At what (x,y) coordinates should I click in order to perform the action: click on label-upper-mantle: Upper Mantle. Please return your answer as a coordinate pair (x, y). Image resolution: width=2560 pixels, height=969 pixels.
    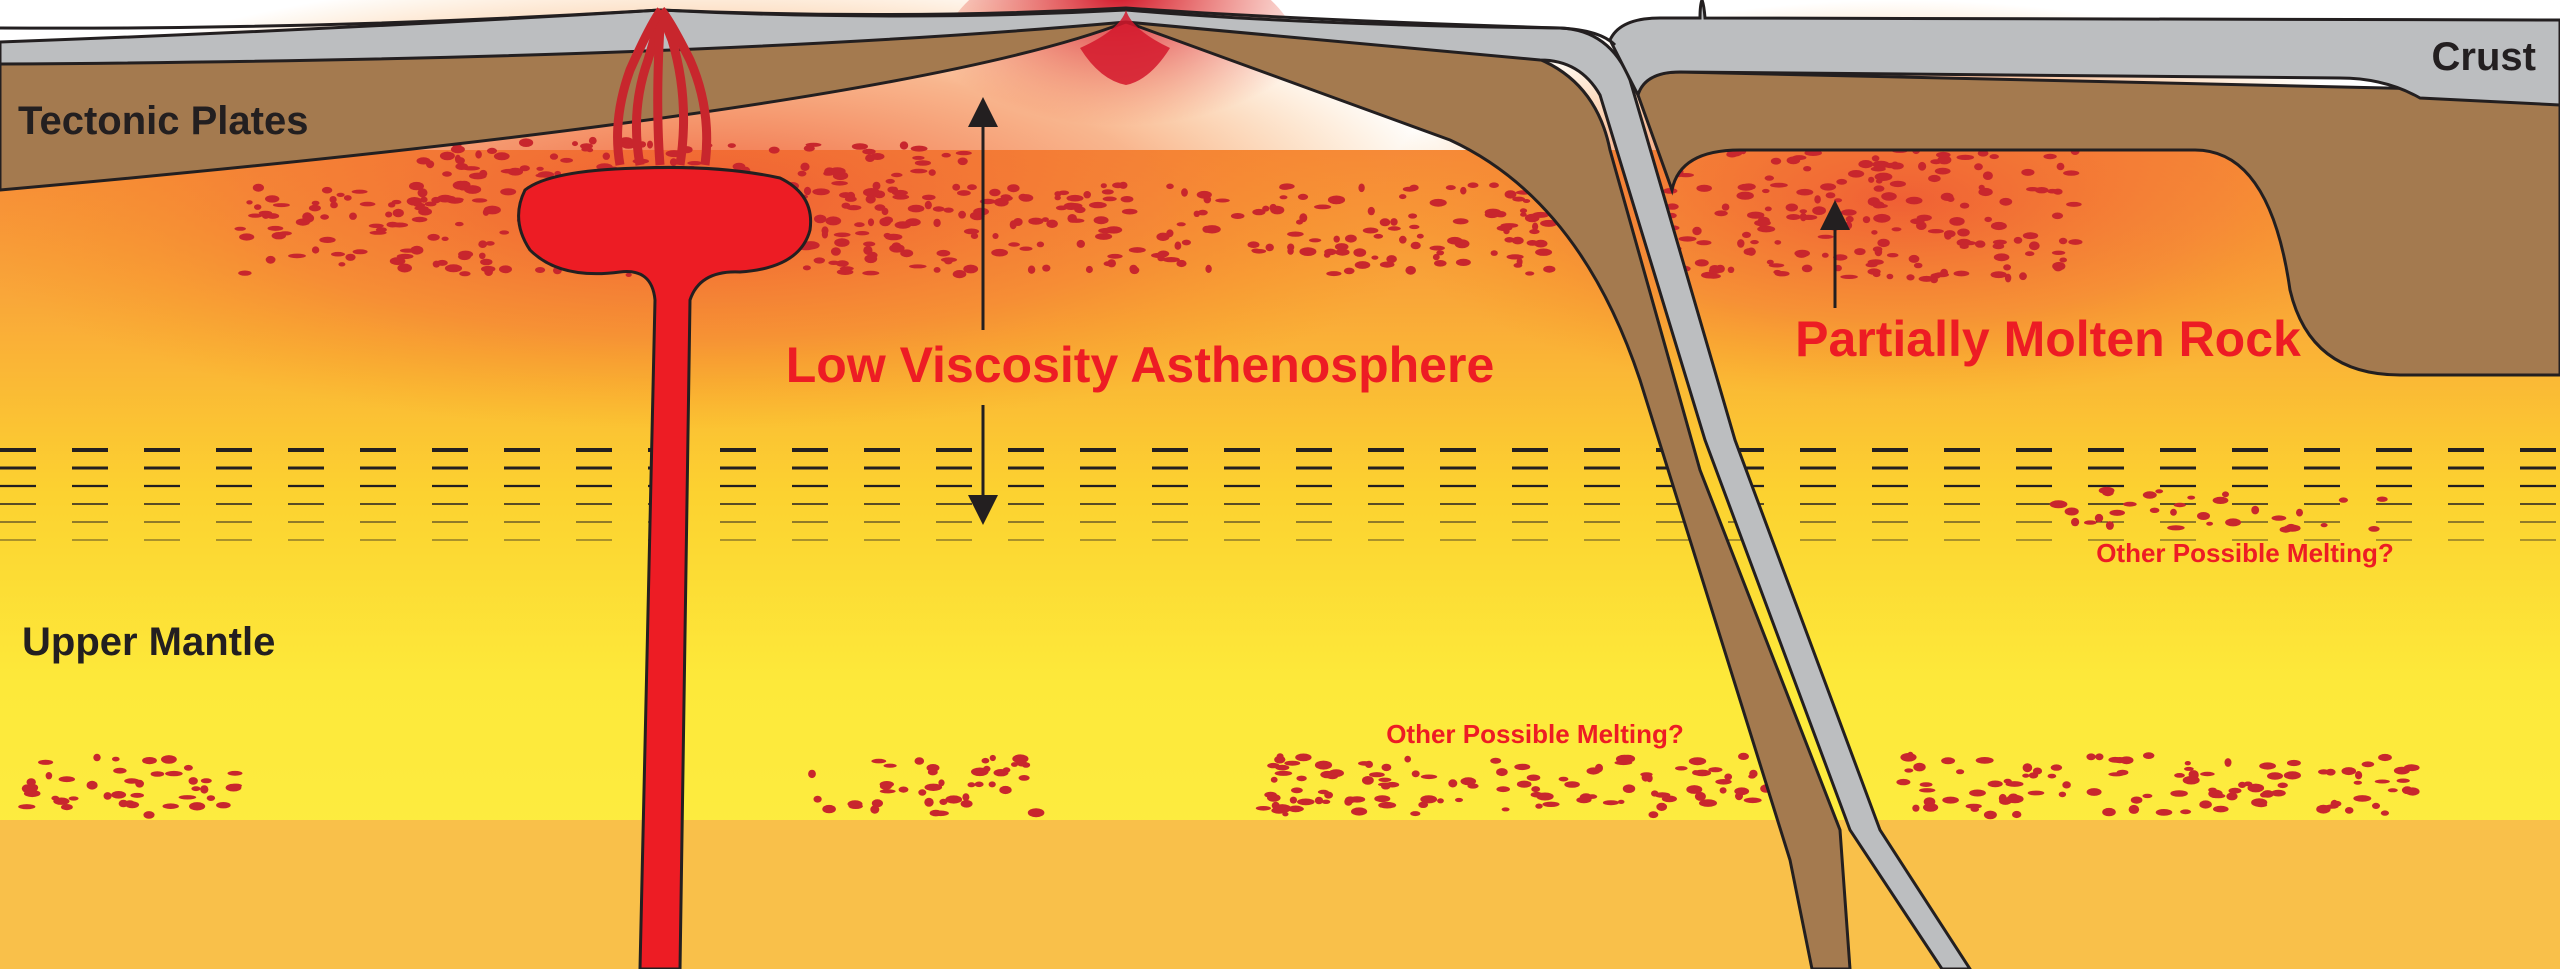
    Looking at the image, I should click on (148, 642).